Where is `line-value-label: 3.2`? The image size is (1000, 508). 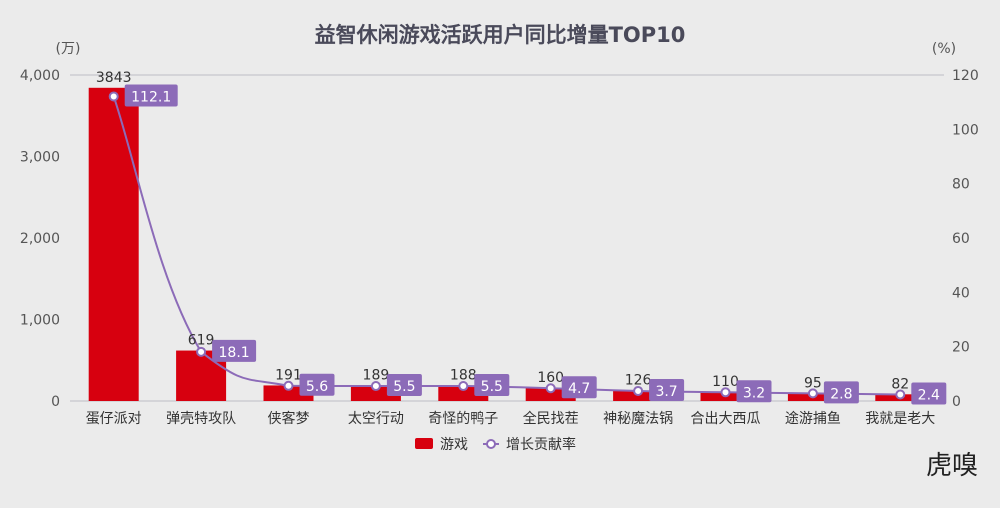
line-value-label: 3.2 is located at coordinates (754, 393).